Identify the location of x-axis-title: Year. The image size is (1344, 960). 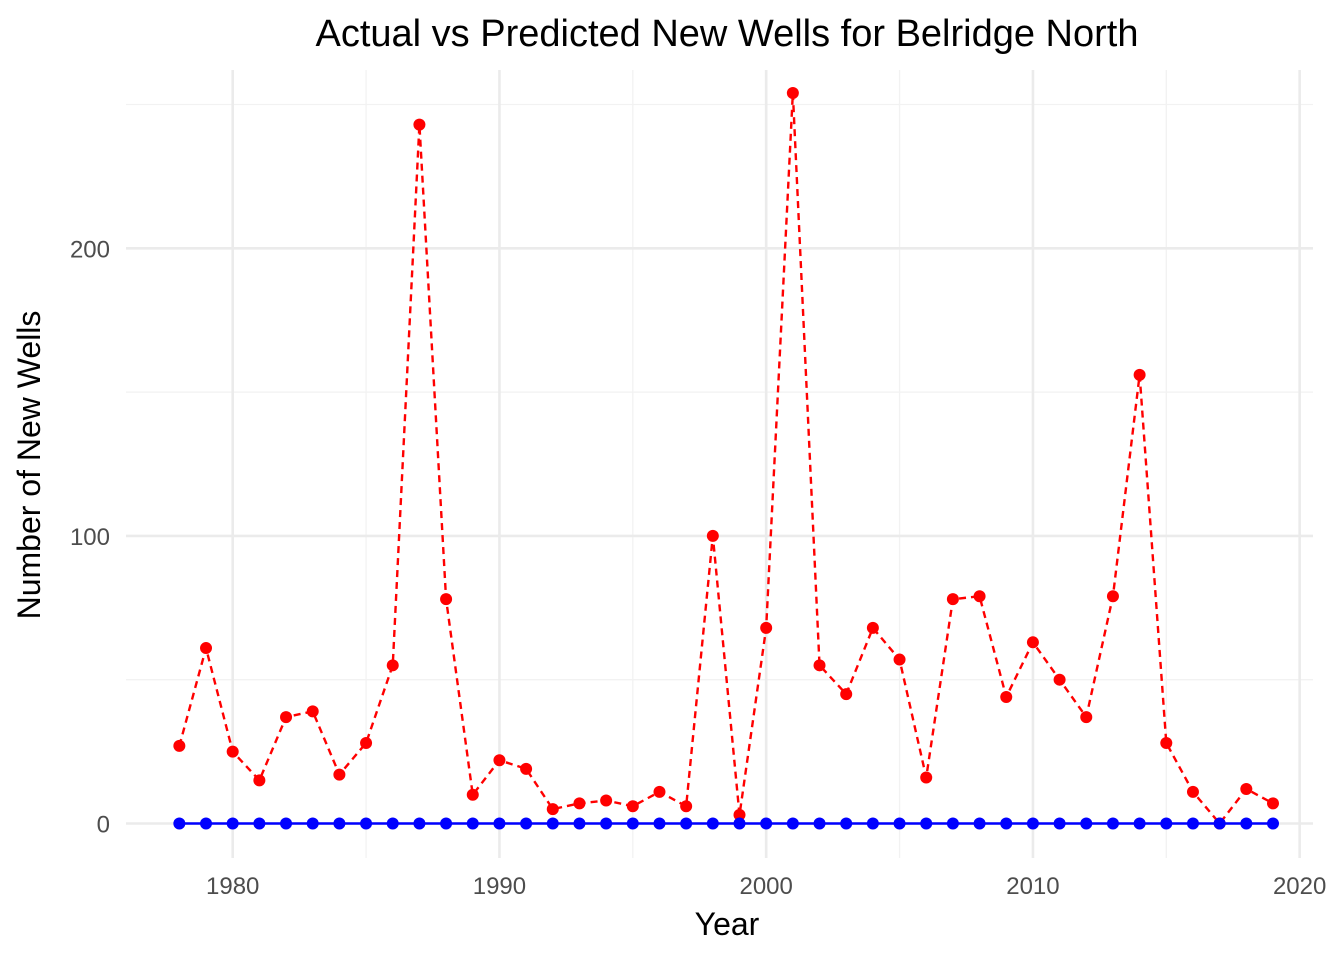
(727, 924).